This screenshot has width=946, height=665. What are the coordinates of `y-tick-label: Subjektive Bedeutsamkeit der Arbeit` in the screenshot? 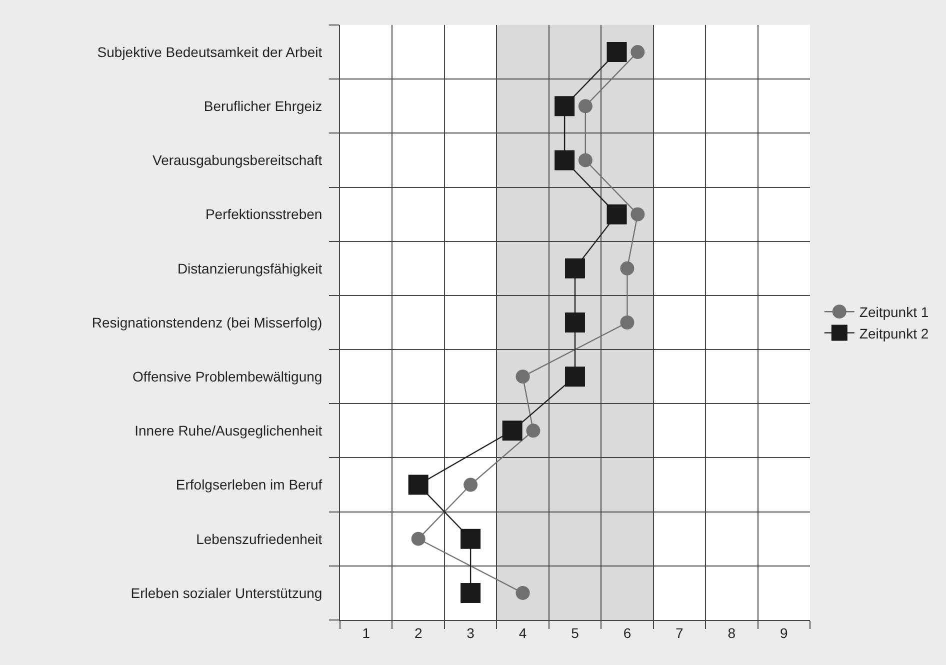 It's located at (209, 52).